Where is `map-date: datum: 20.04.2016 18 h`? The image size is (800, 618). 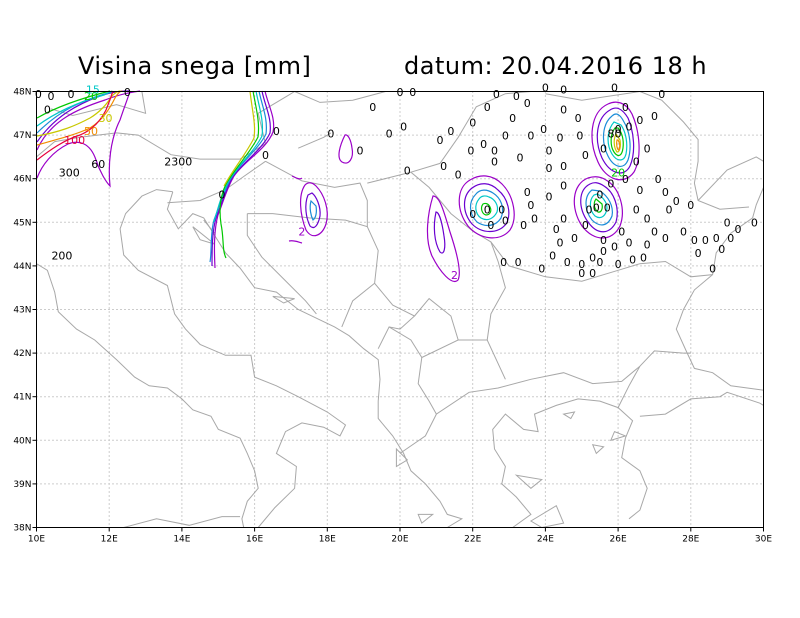
map-date: datum: 20.04.2016 18 h is located at coordinates (556, 66).